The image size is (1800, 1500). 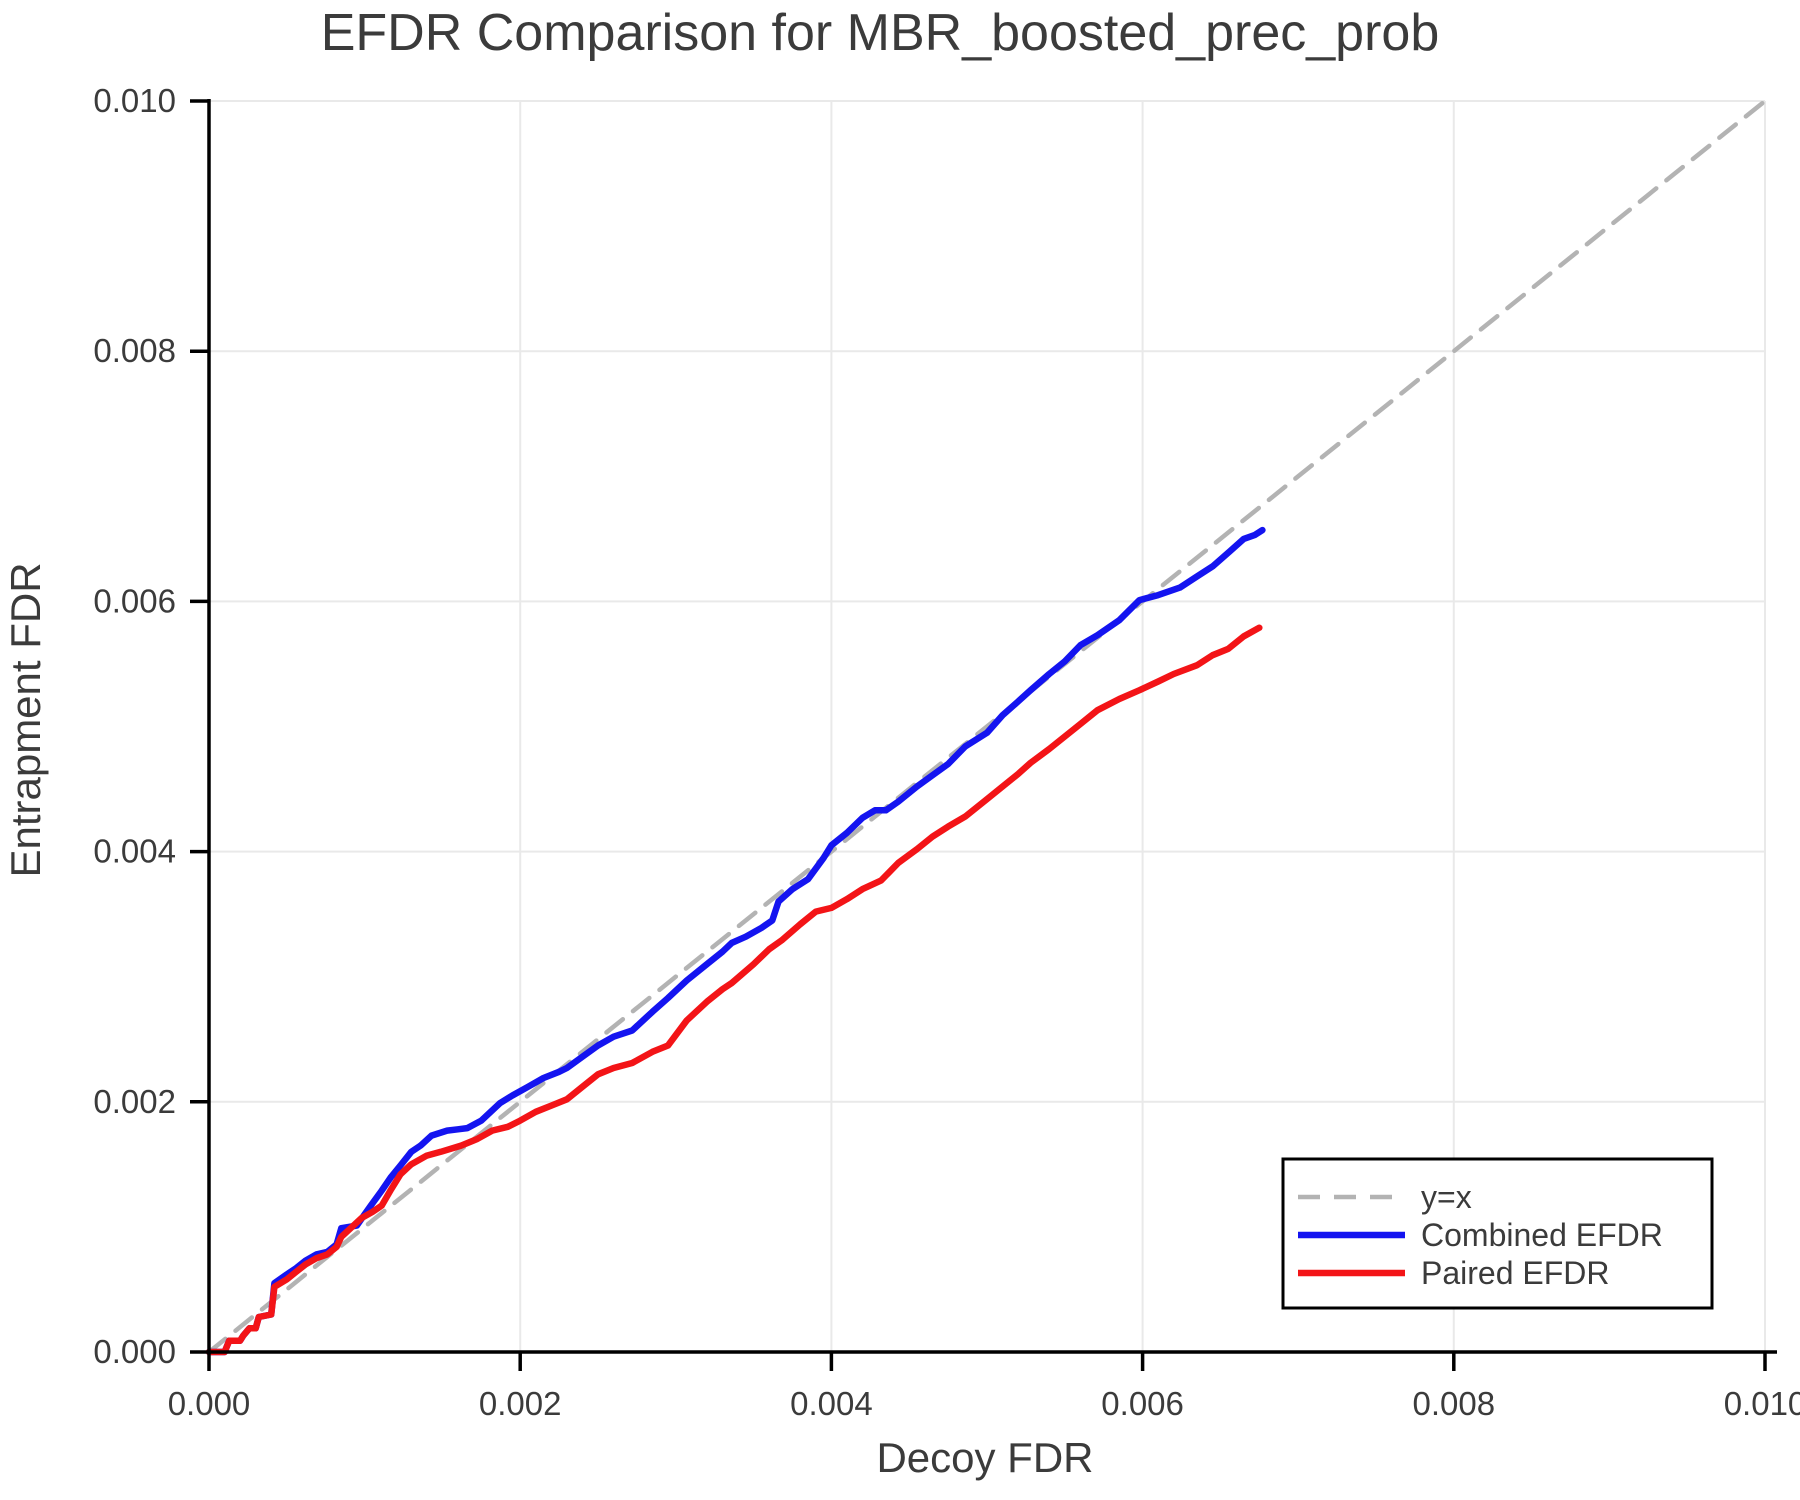 I want to click on x-tick-label: 0.008, so click(x=1454, y=1403).